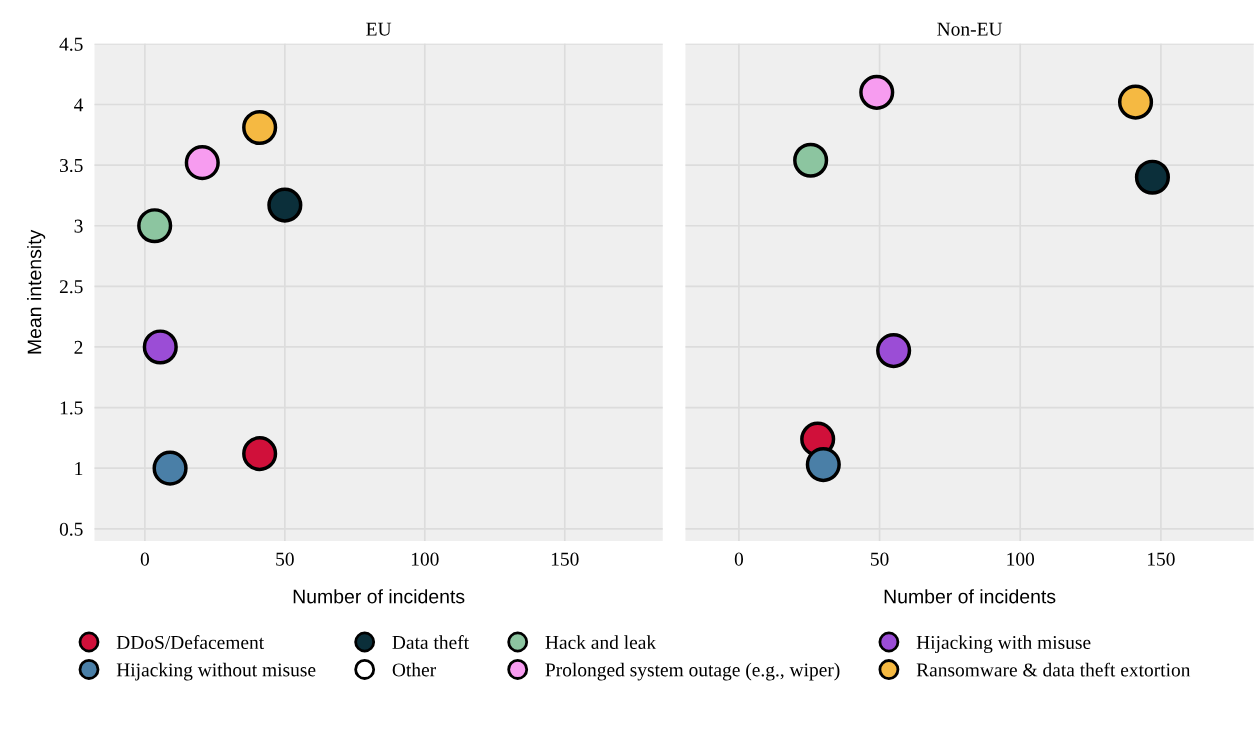  What do you see at coordinates (379, 29) in the screenshot?
I see `chart-title: EU` at bounding box center [379, 29].